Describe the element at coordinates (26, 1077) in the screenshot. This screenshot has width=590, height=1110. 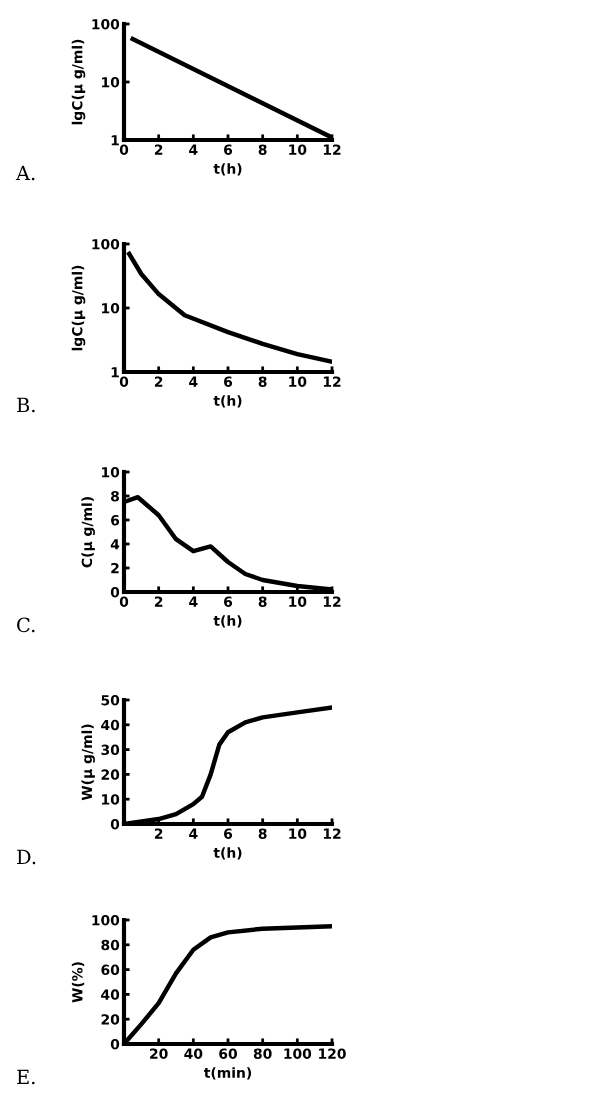
I see `text: E.` at that location.